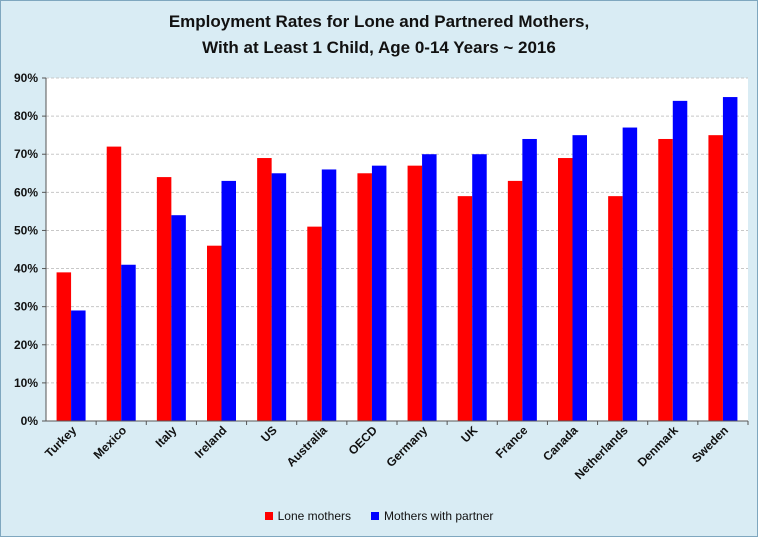 The height and width of the screenshot is (537, 758). What do you see at coordinates (439, 516) in the screenshot?
I see `legend-label-mothers-with-partner: Mothers with partner` at bounding box center [439, 516].